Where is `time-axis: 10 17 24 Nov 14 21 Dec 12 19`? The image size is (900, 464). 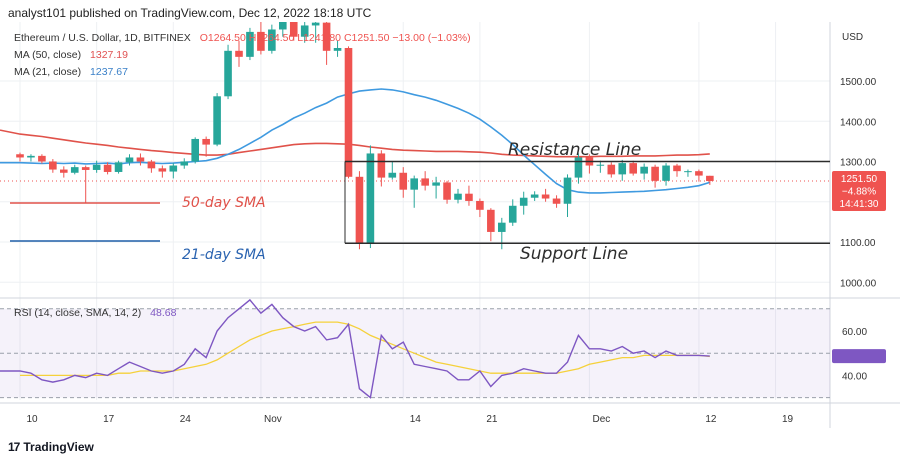
time-axis: 10 17 24 Nov 14 21 Dec 12 19 is located at coordinates (409, 419).